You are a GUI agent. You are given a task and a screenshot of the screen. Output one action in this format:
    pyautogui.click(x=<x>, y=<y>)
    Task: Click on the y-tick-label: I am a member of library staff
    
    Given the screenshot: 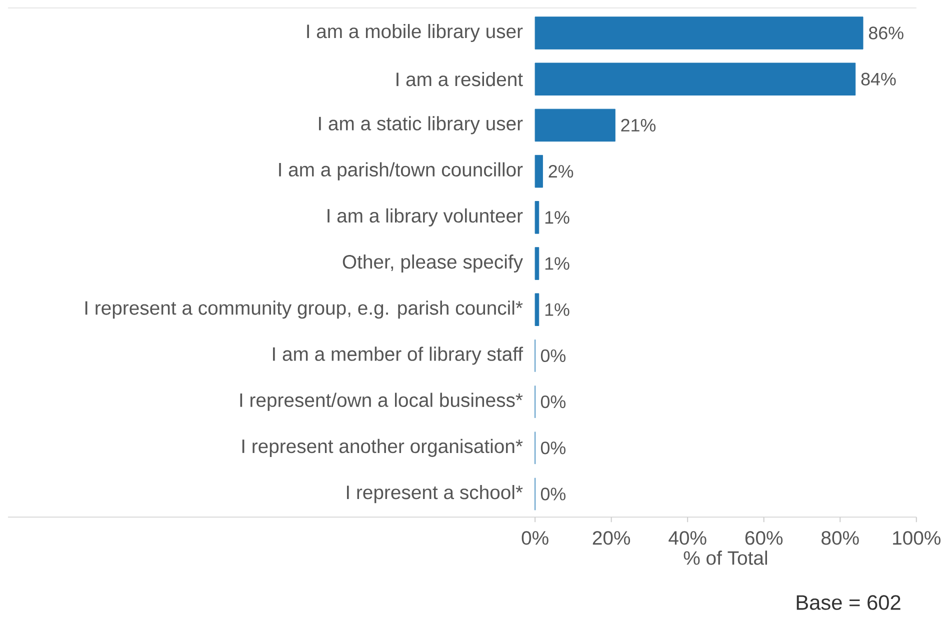 What is the action you would take?
    pyautogui.click(x=398, y=355)
    